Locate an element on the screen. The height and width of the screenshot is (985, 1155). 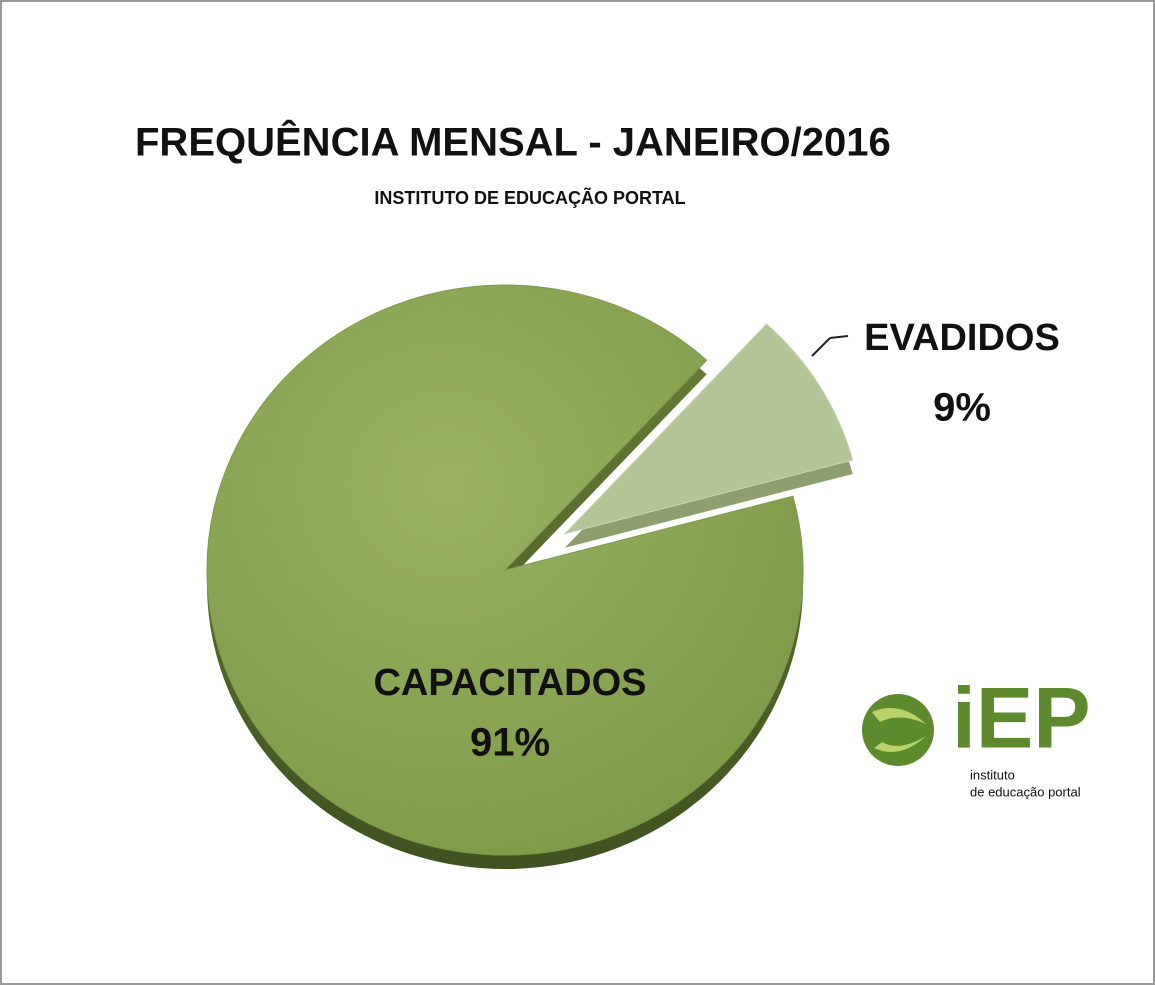
logo-caption: de educação portal is located at coordinates (1025, 791).